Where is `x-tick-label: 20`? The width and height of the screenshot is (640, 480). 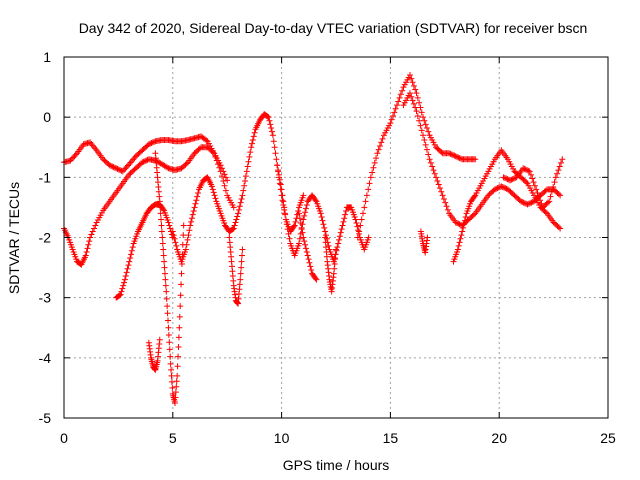
x-tick-label: 20 is located at coordinates (499, 438).